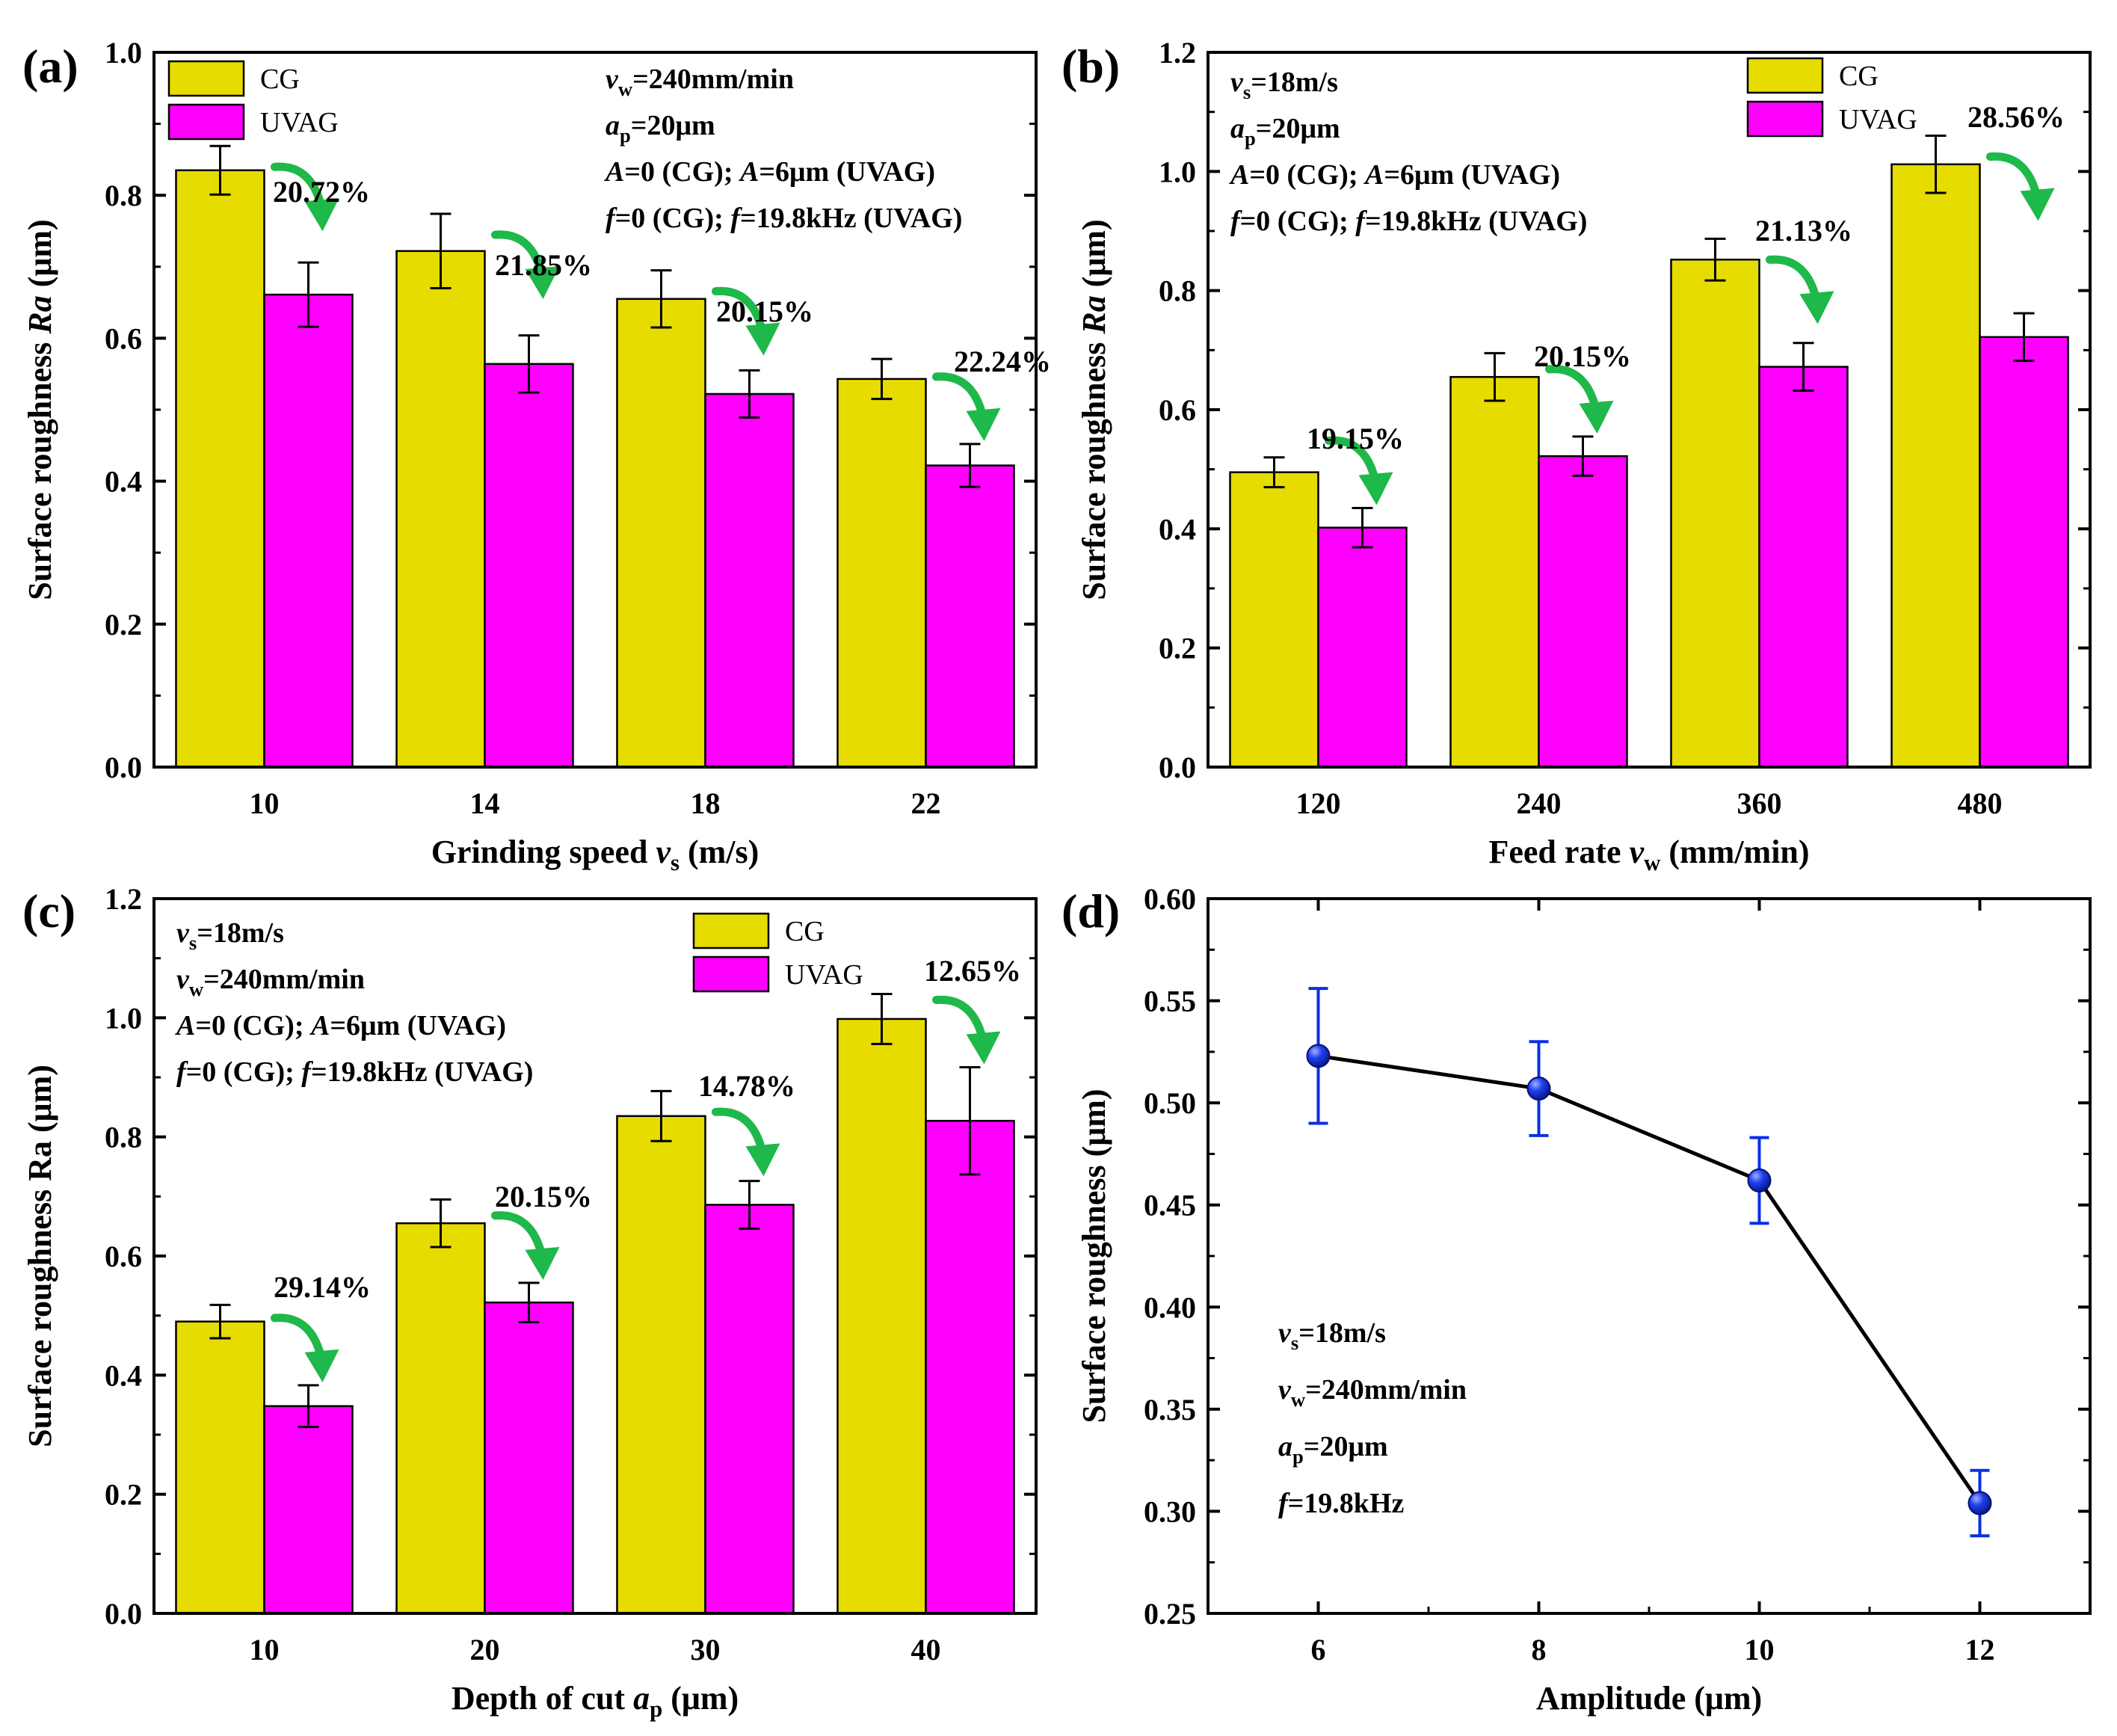 Image resolution: width=2117 pixels, height=1736 pixels. I want to click on axis-label-pre: Surface roughness (μm), so click(1094, 1256).